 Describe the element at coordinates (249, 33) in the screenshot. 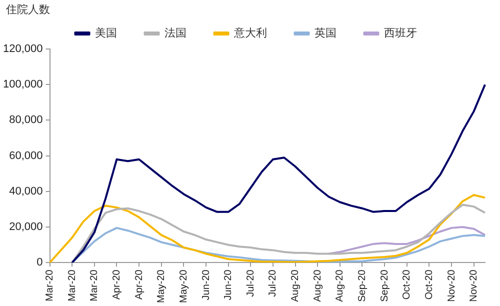

I see `legend-label: 意大利` at that location.